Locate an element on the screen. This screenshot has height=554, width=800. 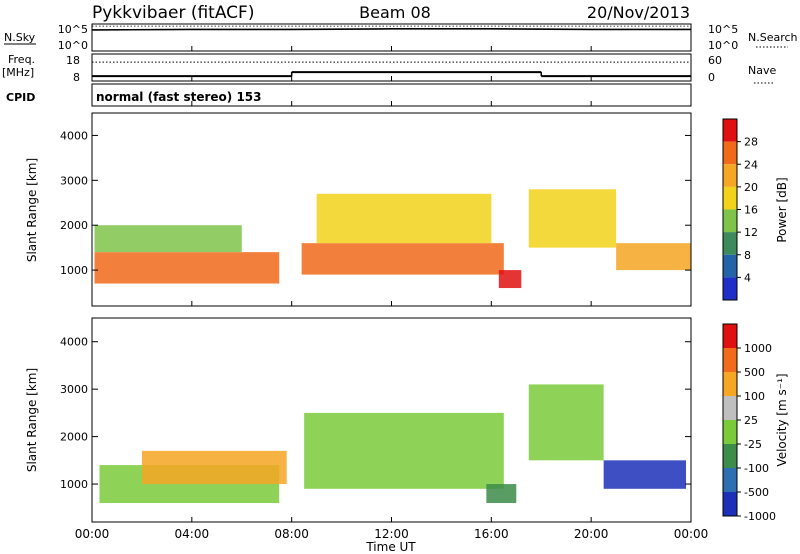
noise-tick-bottom-left: 10^0 is located at coordinates (73, 45).